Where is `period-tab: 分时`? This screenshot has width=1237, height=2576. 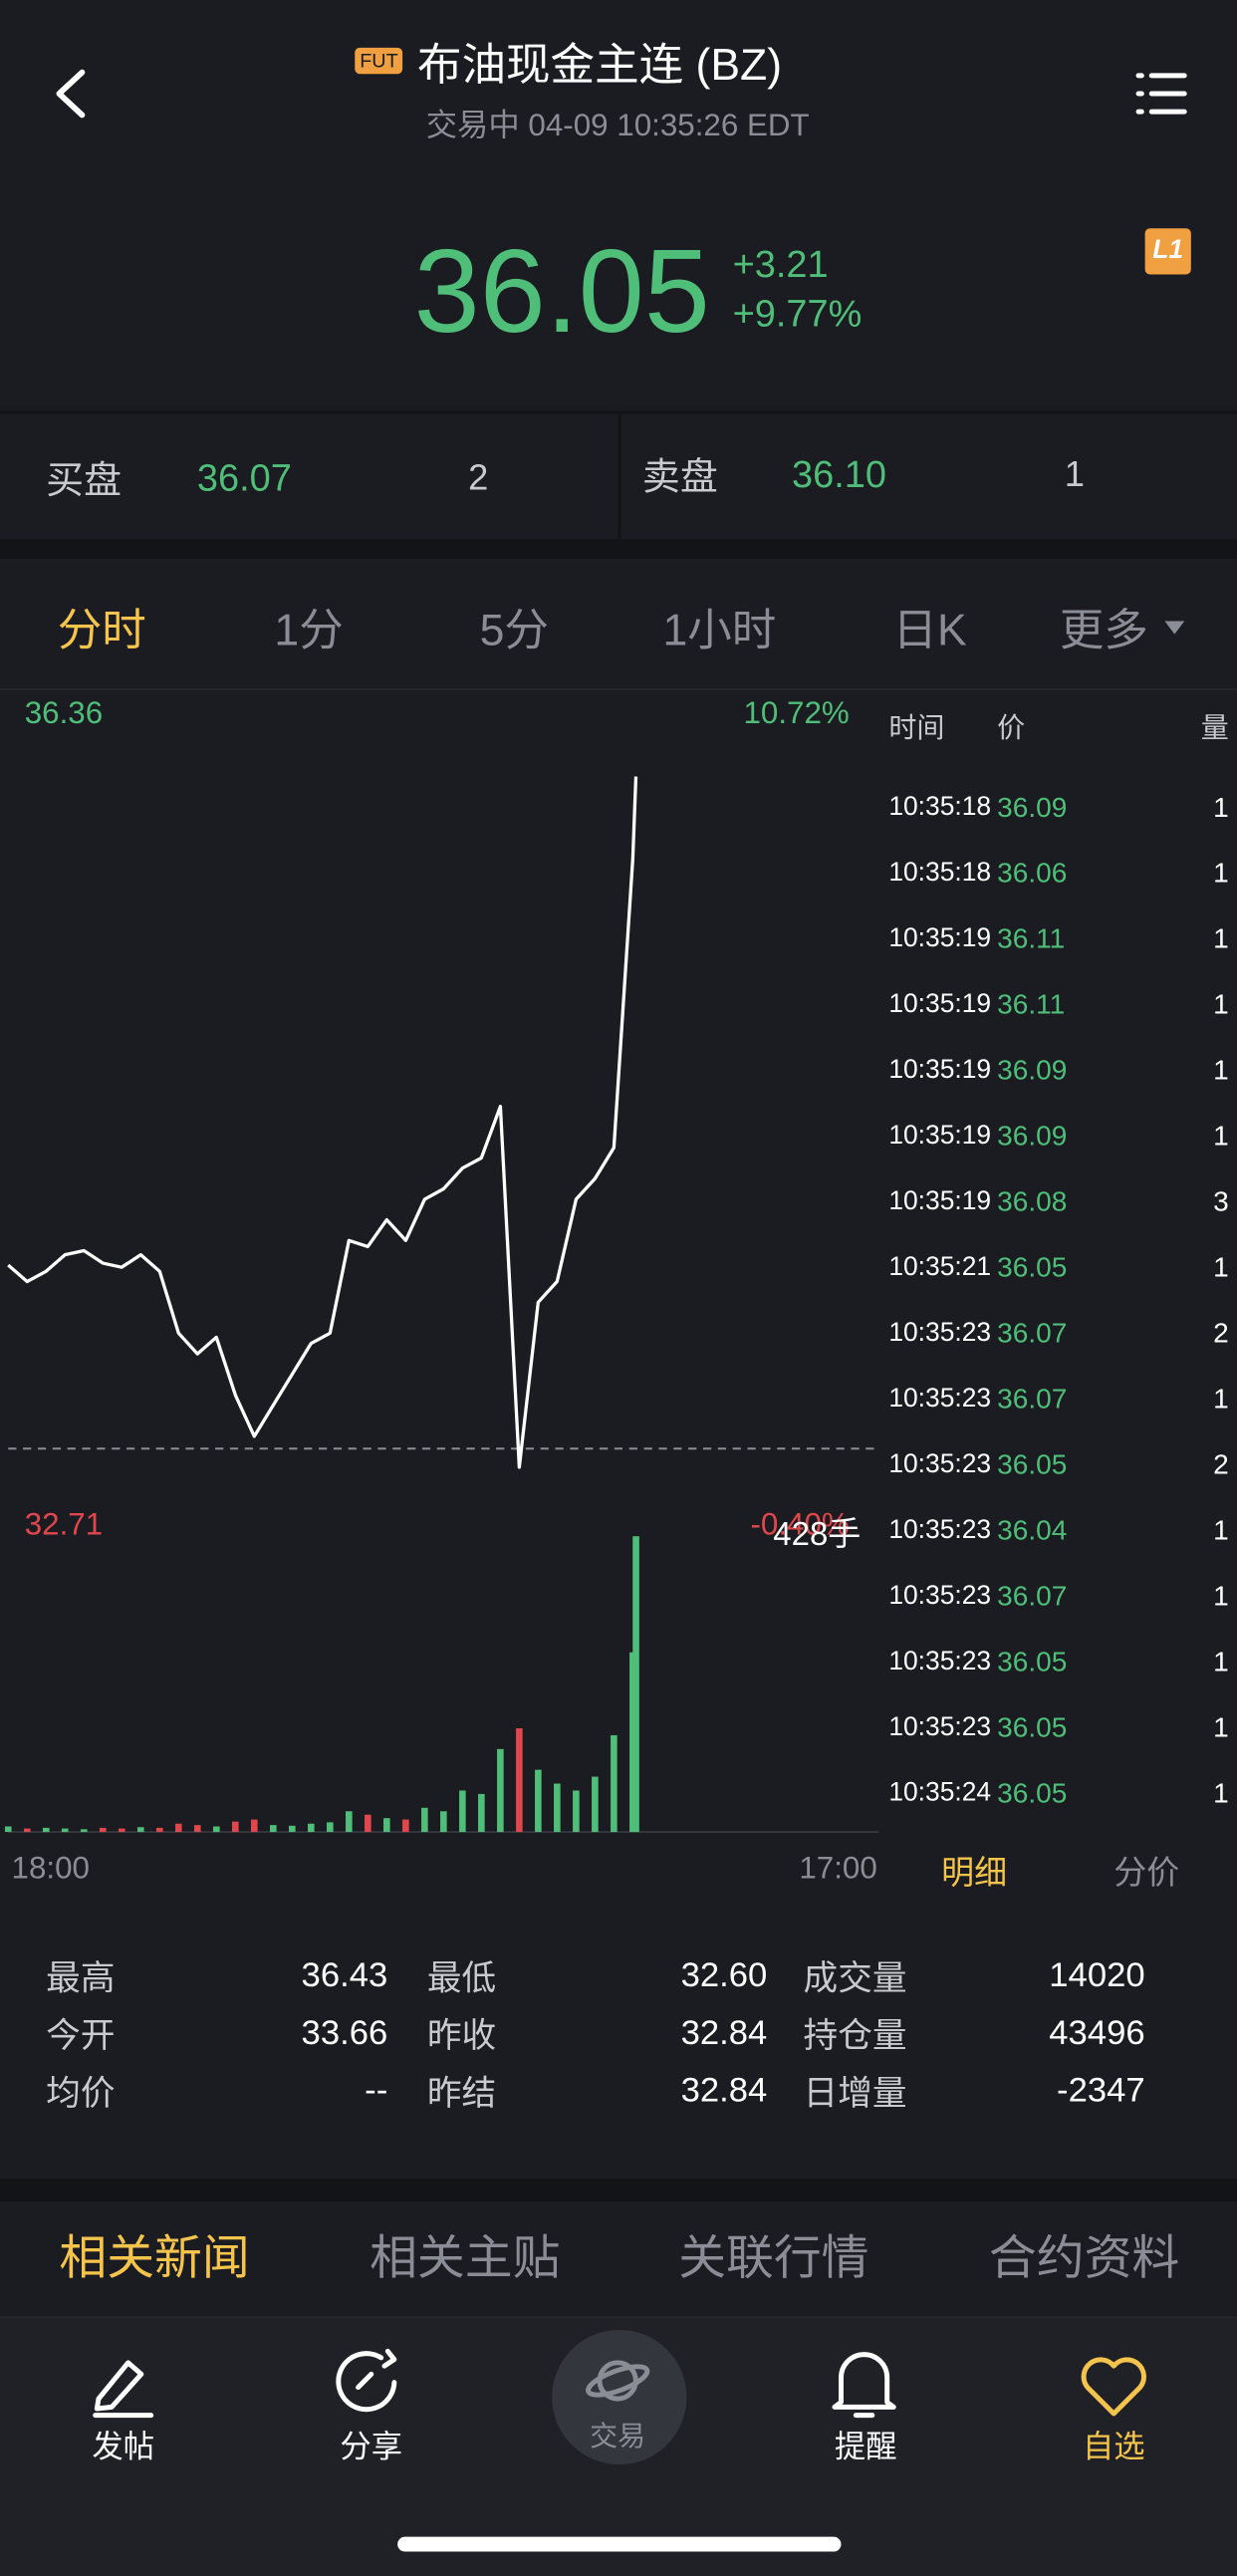
period-tab: 分时 is located at coordinates (101, 630).